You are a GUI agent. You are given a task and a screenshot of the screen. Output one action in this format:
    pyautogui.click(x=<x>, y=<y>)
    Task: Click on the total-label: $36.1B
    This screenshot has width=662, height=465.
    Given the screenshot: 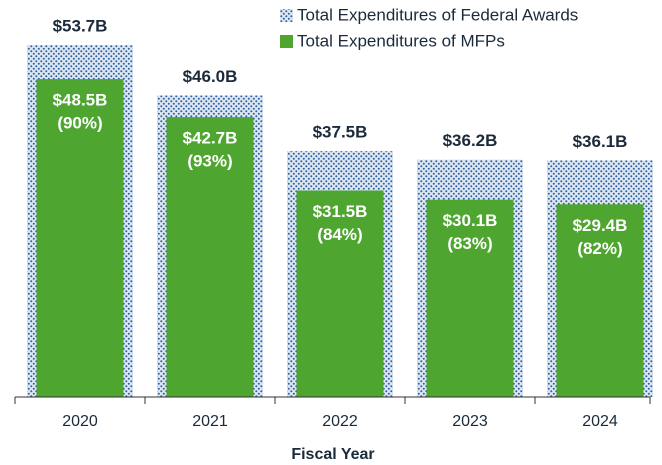 What is the action you would take?
    pyautogui.click(x=600, y=141)
    